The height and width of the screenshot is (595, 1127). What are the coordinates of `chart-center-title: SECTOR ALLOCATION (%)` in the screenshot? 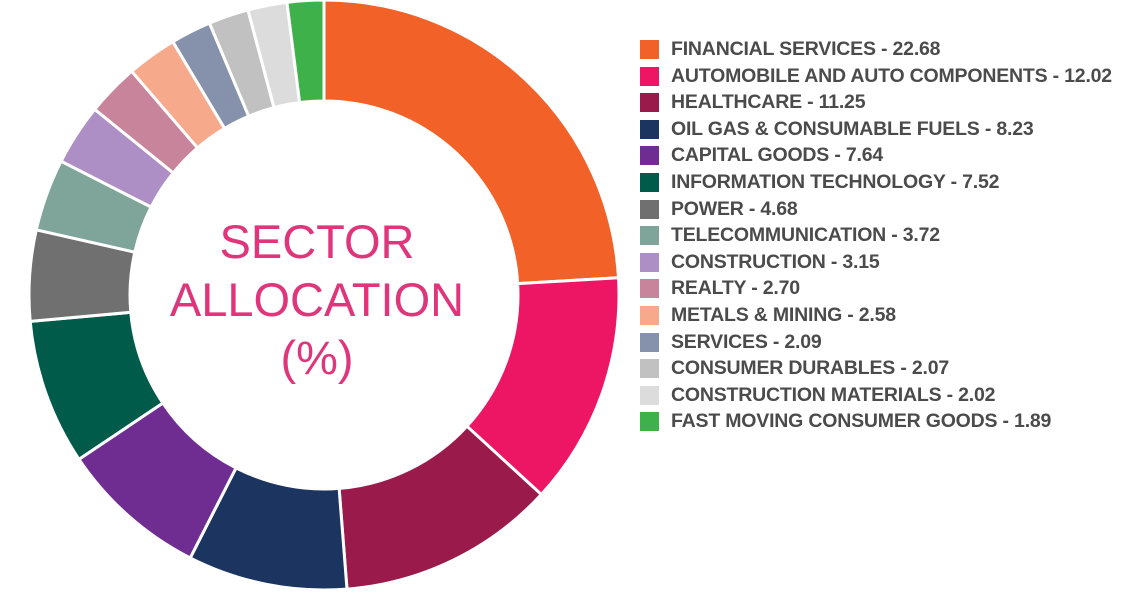 It's located at (317, 300).